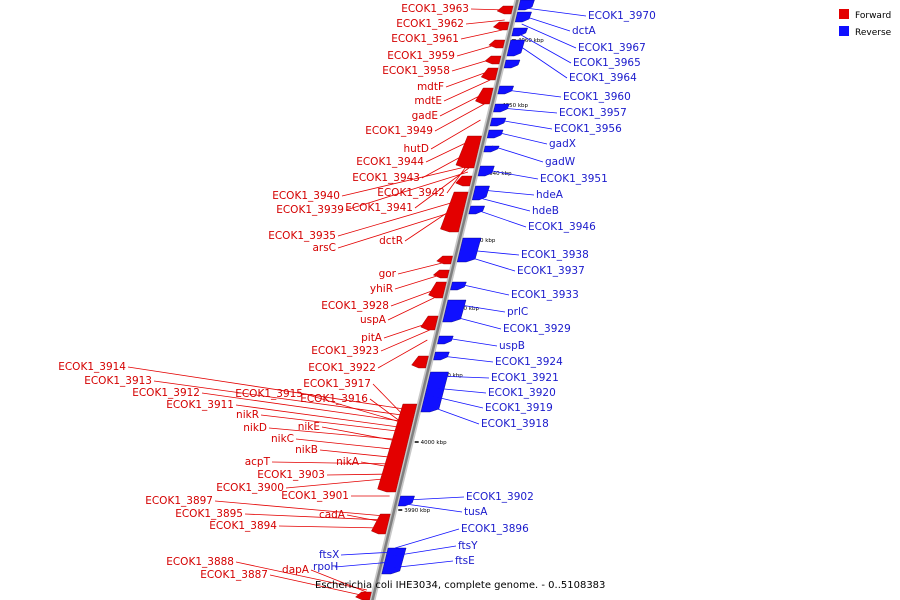  What do you see at coordinates (355, 306) in the screenshot?
I see `forward-gene-label: ECOK1_3928` at bounding box center [355, 306].